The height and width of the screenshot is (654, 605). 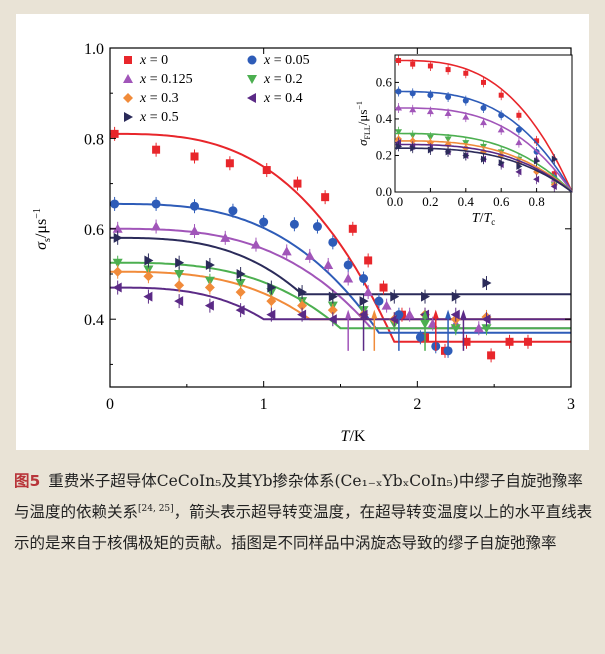 What do you see at coordinates (94, 49) in the screenshot?
I see `y-tick-label: 1.0` at bounding box center [94, 49].